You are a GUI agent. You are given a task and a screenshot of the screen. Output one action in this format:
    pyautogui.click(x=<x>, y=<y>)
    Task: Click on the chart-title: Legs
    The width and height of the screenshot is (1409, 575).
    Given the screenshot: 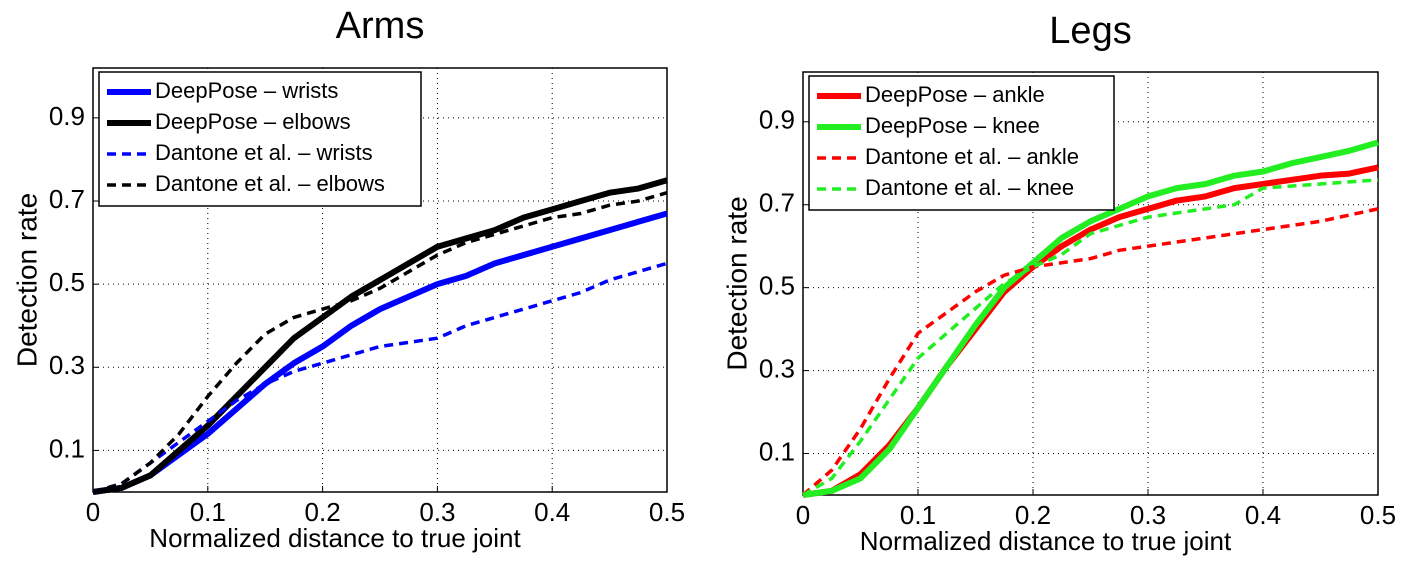 What is the action you would take?
    pyautogui.click(x=1090, y=31)
    